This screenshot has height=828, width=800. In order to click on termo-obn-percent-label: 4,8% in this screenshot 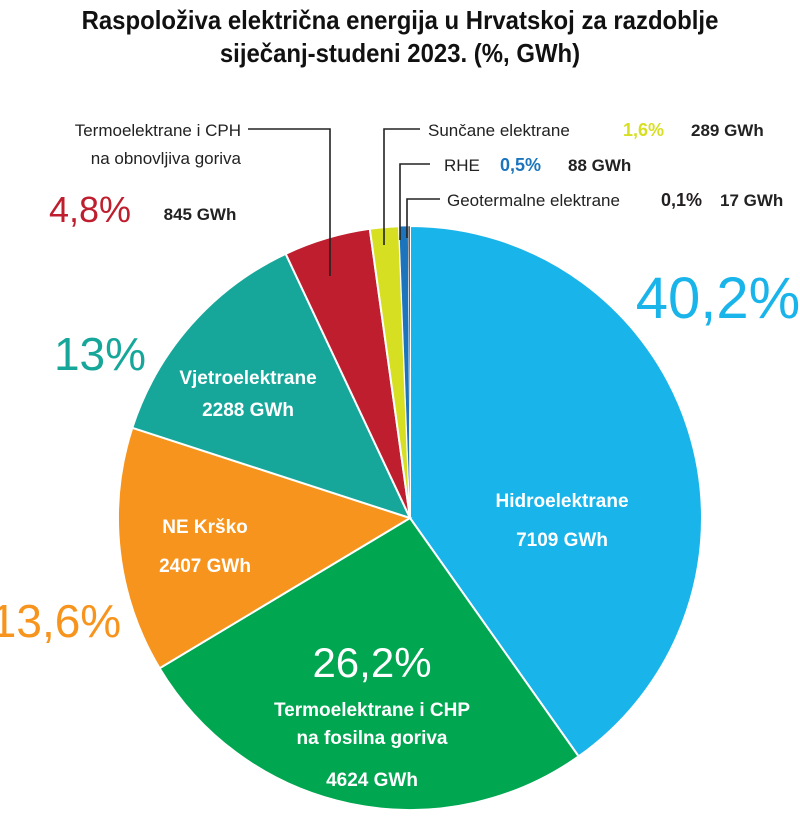, I will do `click(90, 209)`.